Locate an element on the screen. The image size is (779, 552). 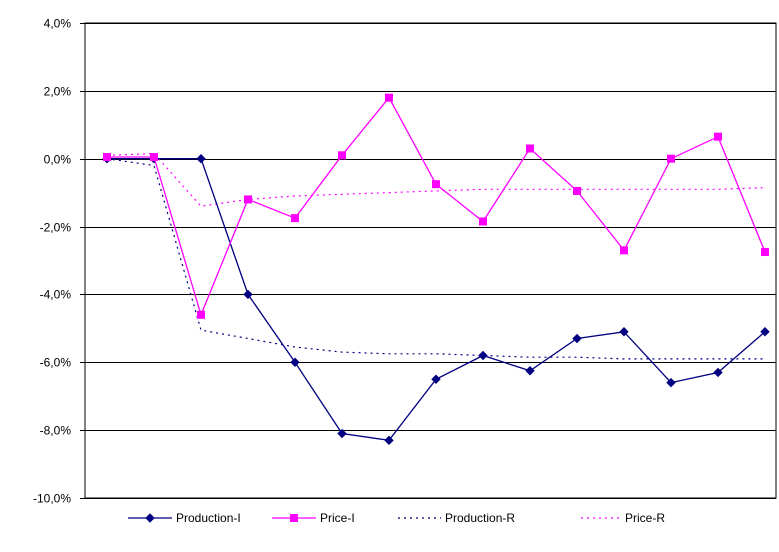
legend-label: Production-R is located at coordinates (480, 518).